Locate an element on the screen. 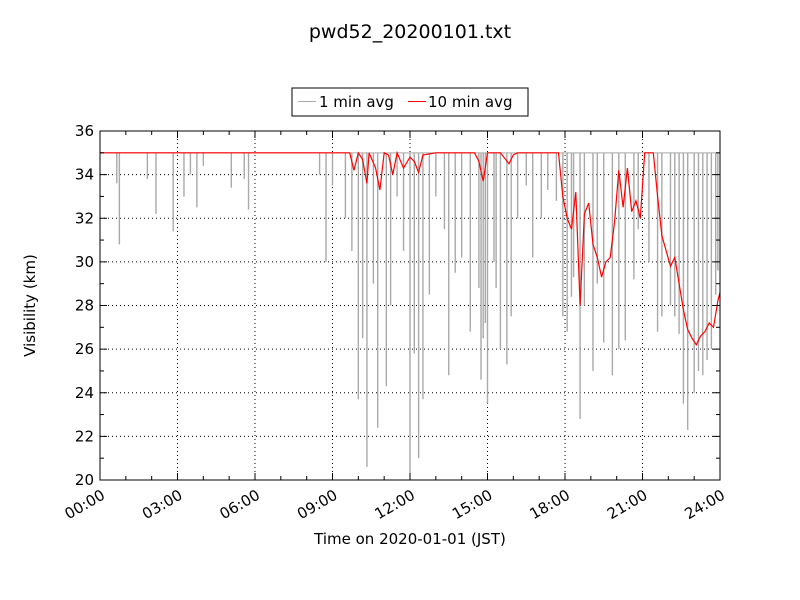  chart-title: pwd52_20200101.txt is located at coordinates (410, 32).